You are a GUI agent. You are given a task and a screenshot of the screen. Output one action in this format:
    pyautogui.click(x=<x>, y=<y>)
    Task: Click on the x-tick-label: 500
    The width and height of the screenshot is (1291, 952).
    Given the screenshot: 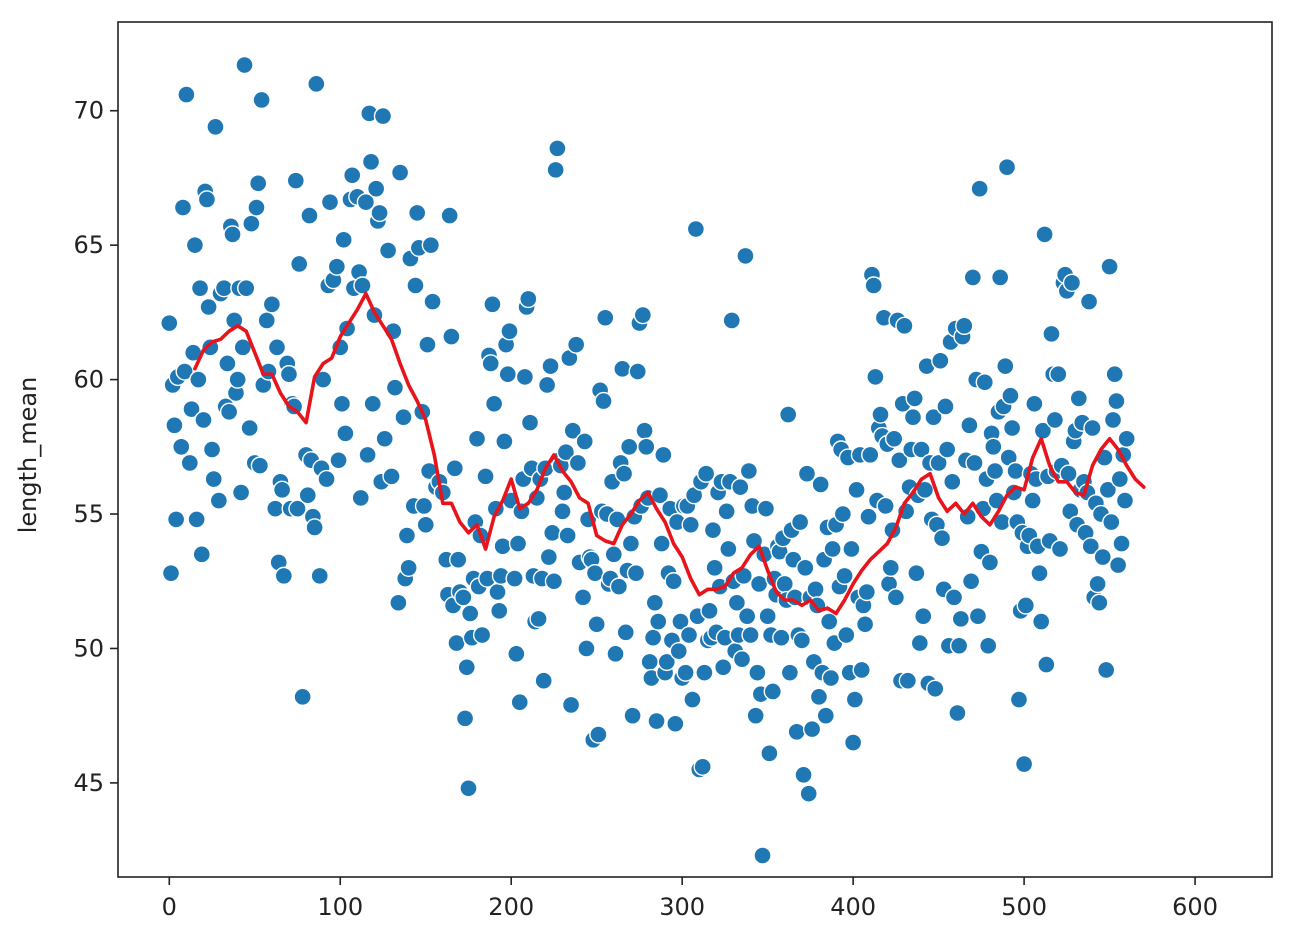 What is the action you would take?
    pyautogui.click(x=1024, y=907)
    